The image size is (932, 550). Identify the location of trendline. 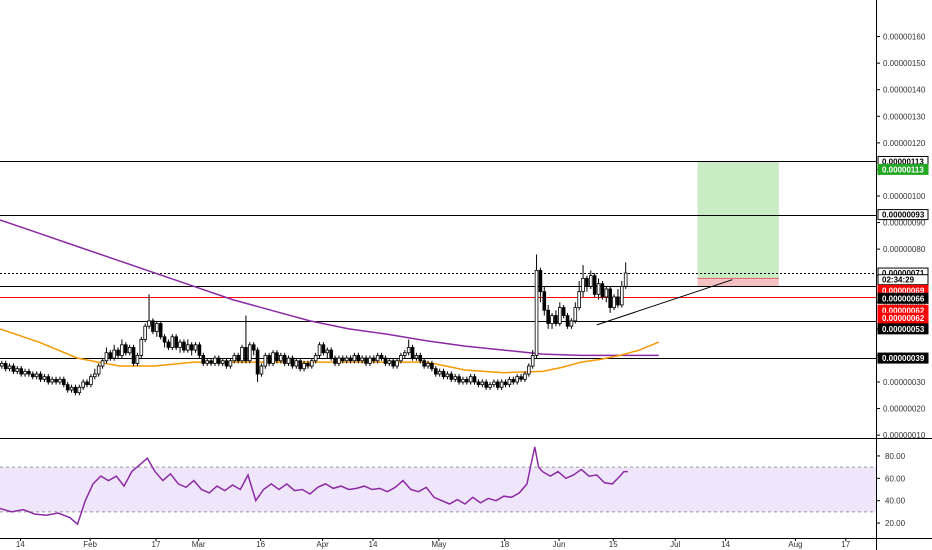
(664, 302).